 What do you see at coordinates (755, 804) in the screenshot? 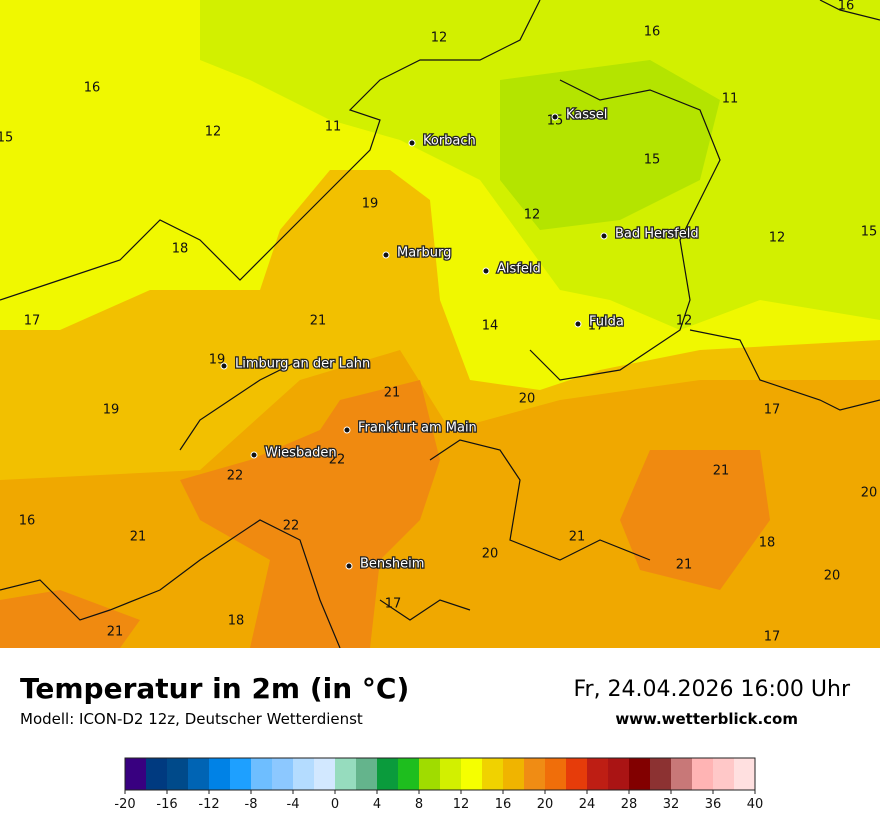
I see `legend-tick-label: 40` at bounding box center [755, 804].